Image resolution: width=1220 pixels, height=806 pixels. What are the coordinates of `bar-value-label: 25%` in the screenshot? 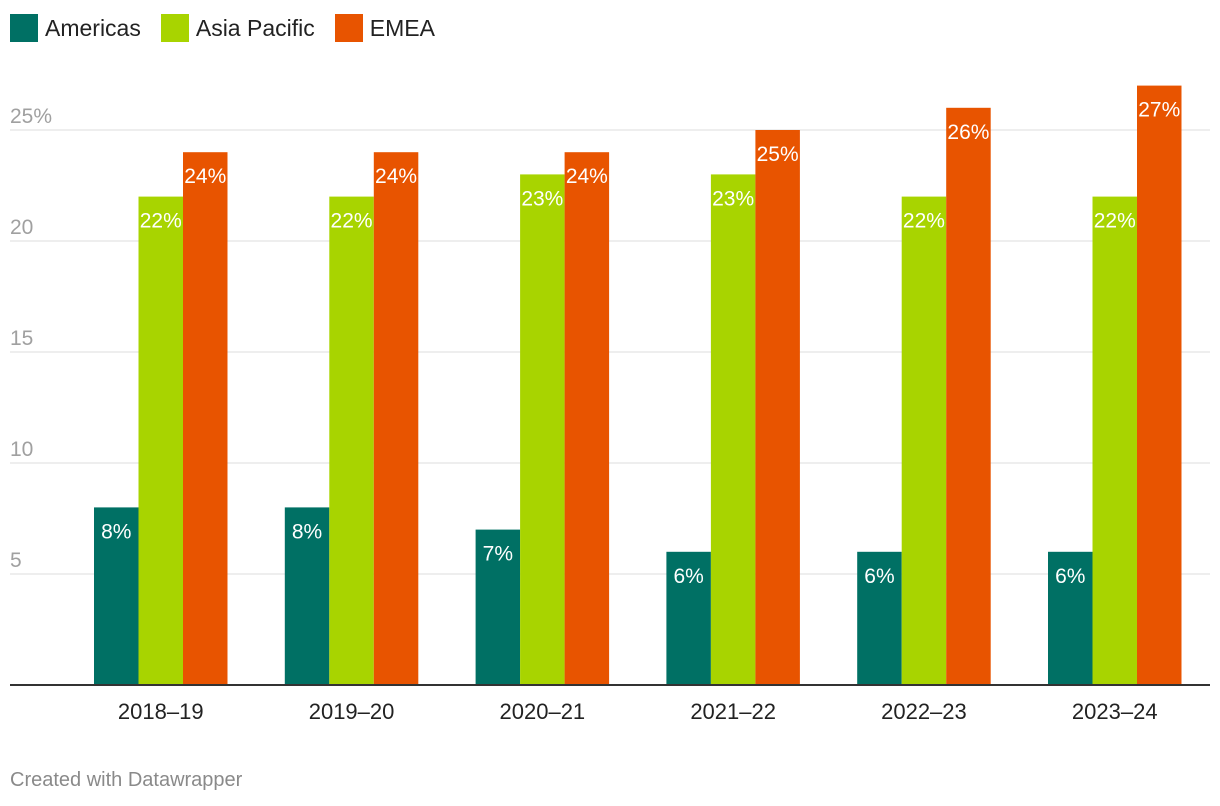 It's located at (778, 154).